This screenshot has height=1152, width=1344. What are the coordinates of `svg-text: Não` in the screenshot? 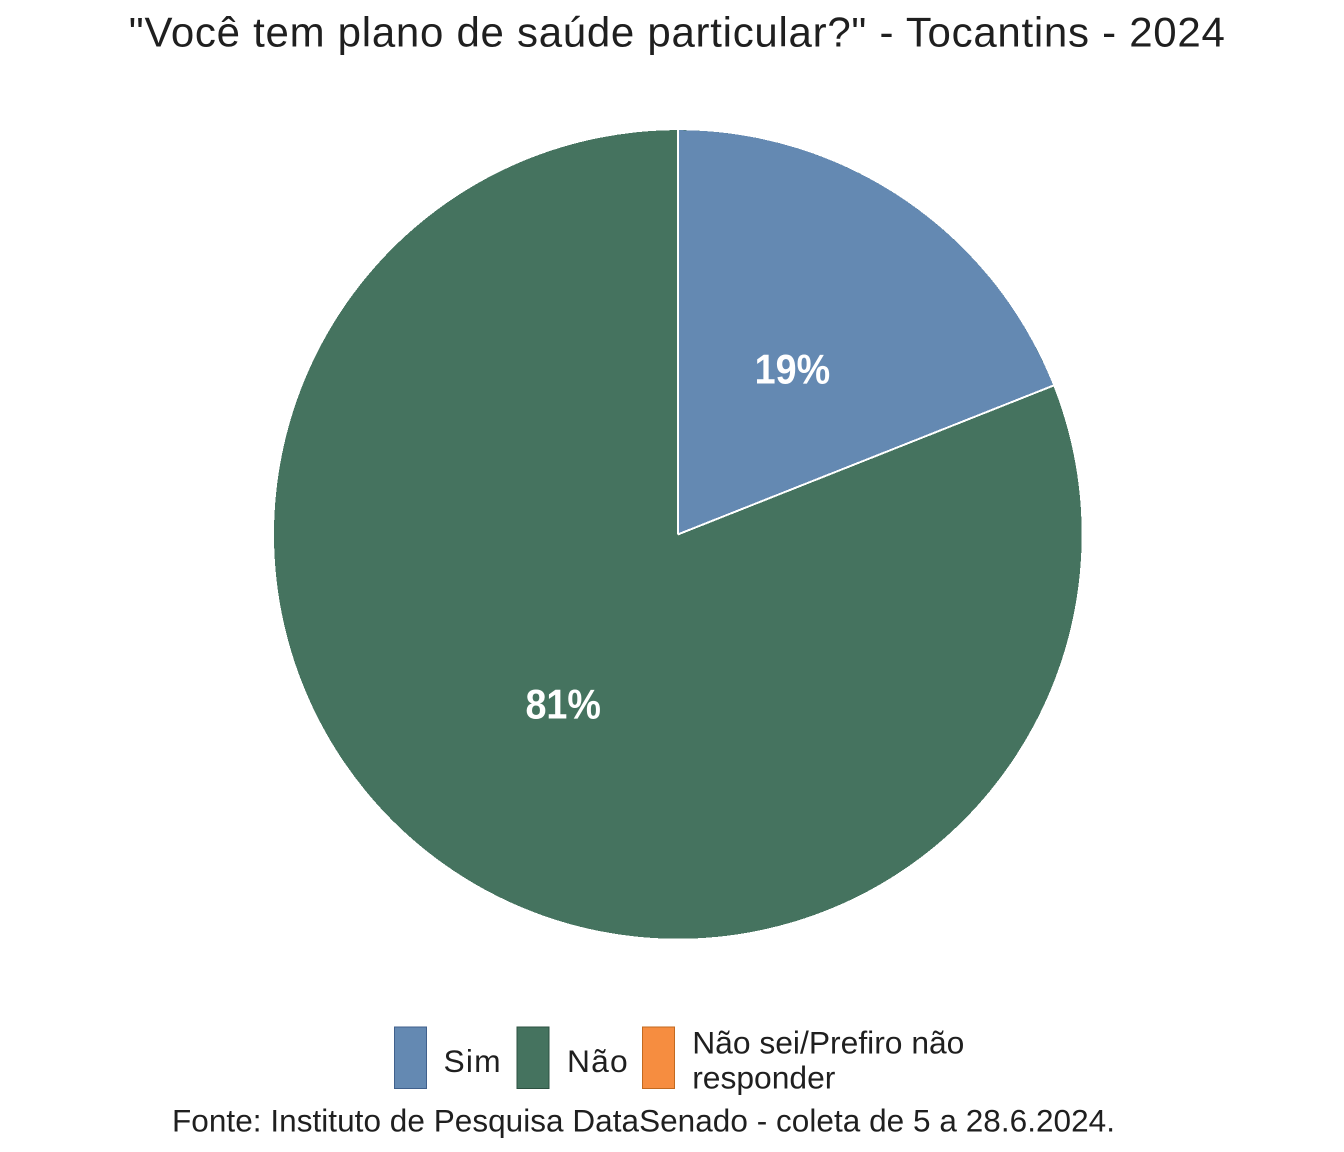 It's located at (598, 1061).